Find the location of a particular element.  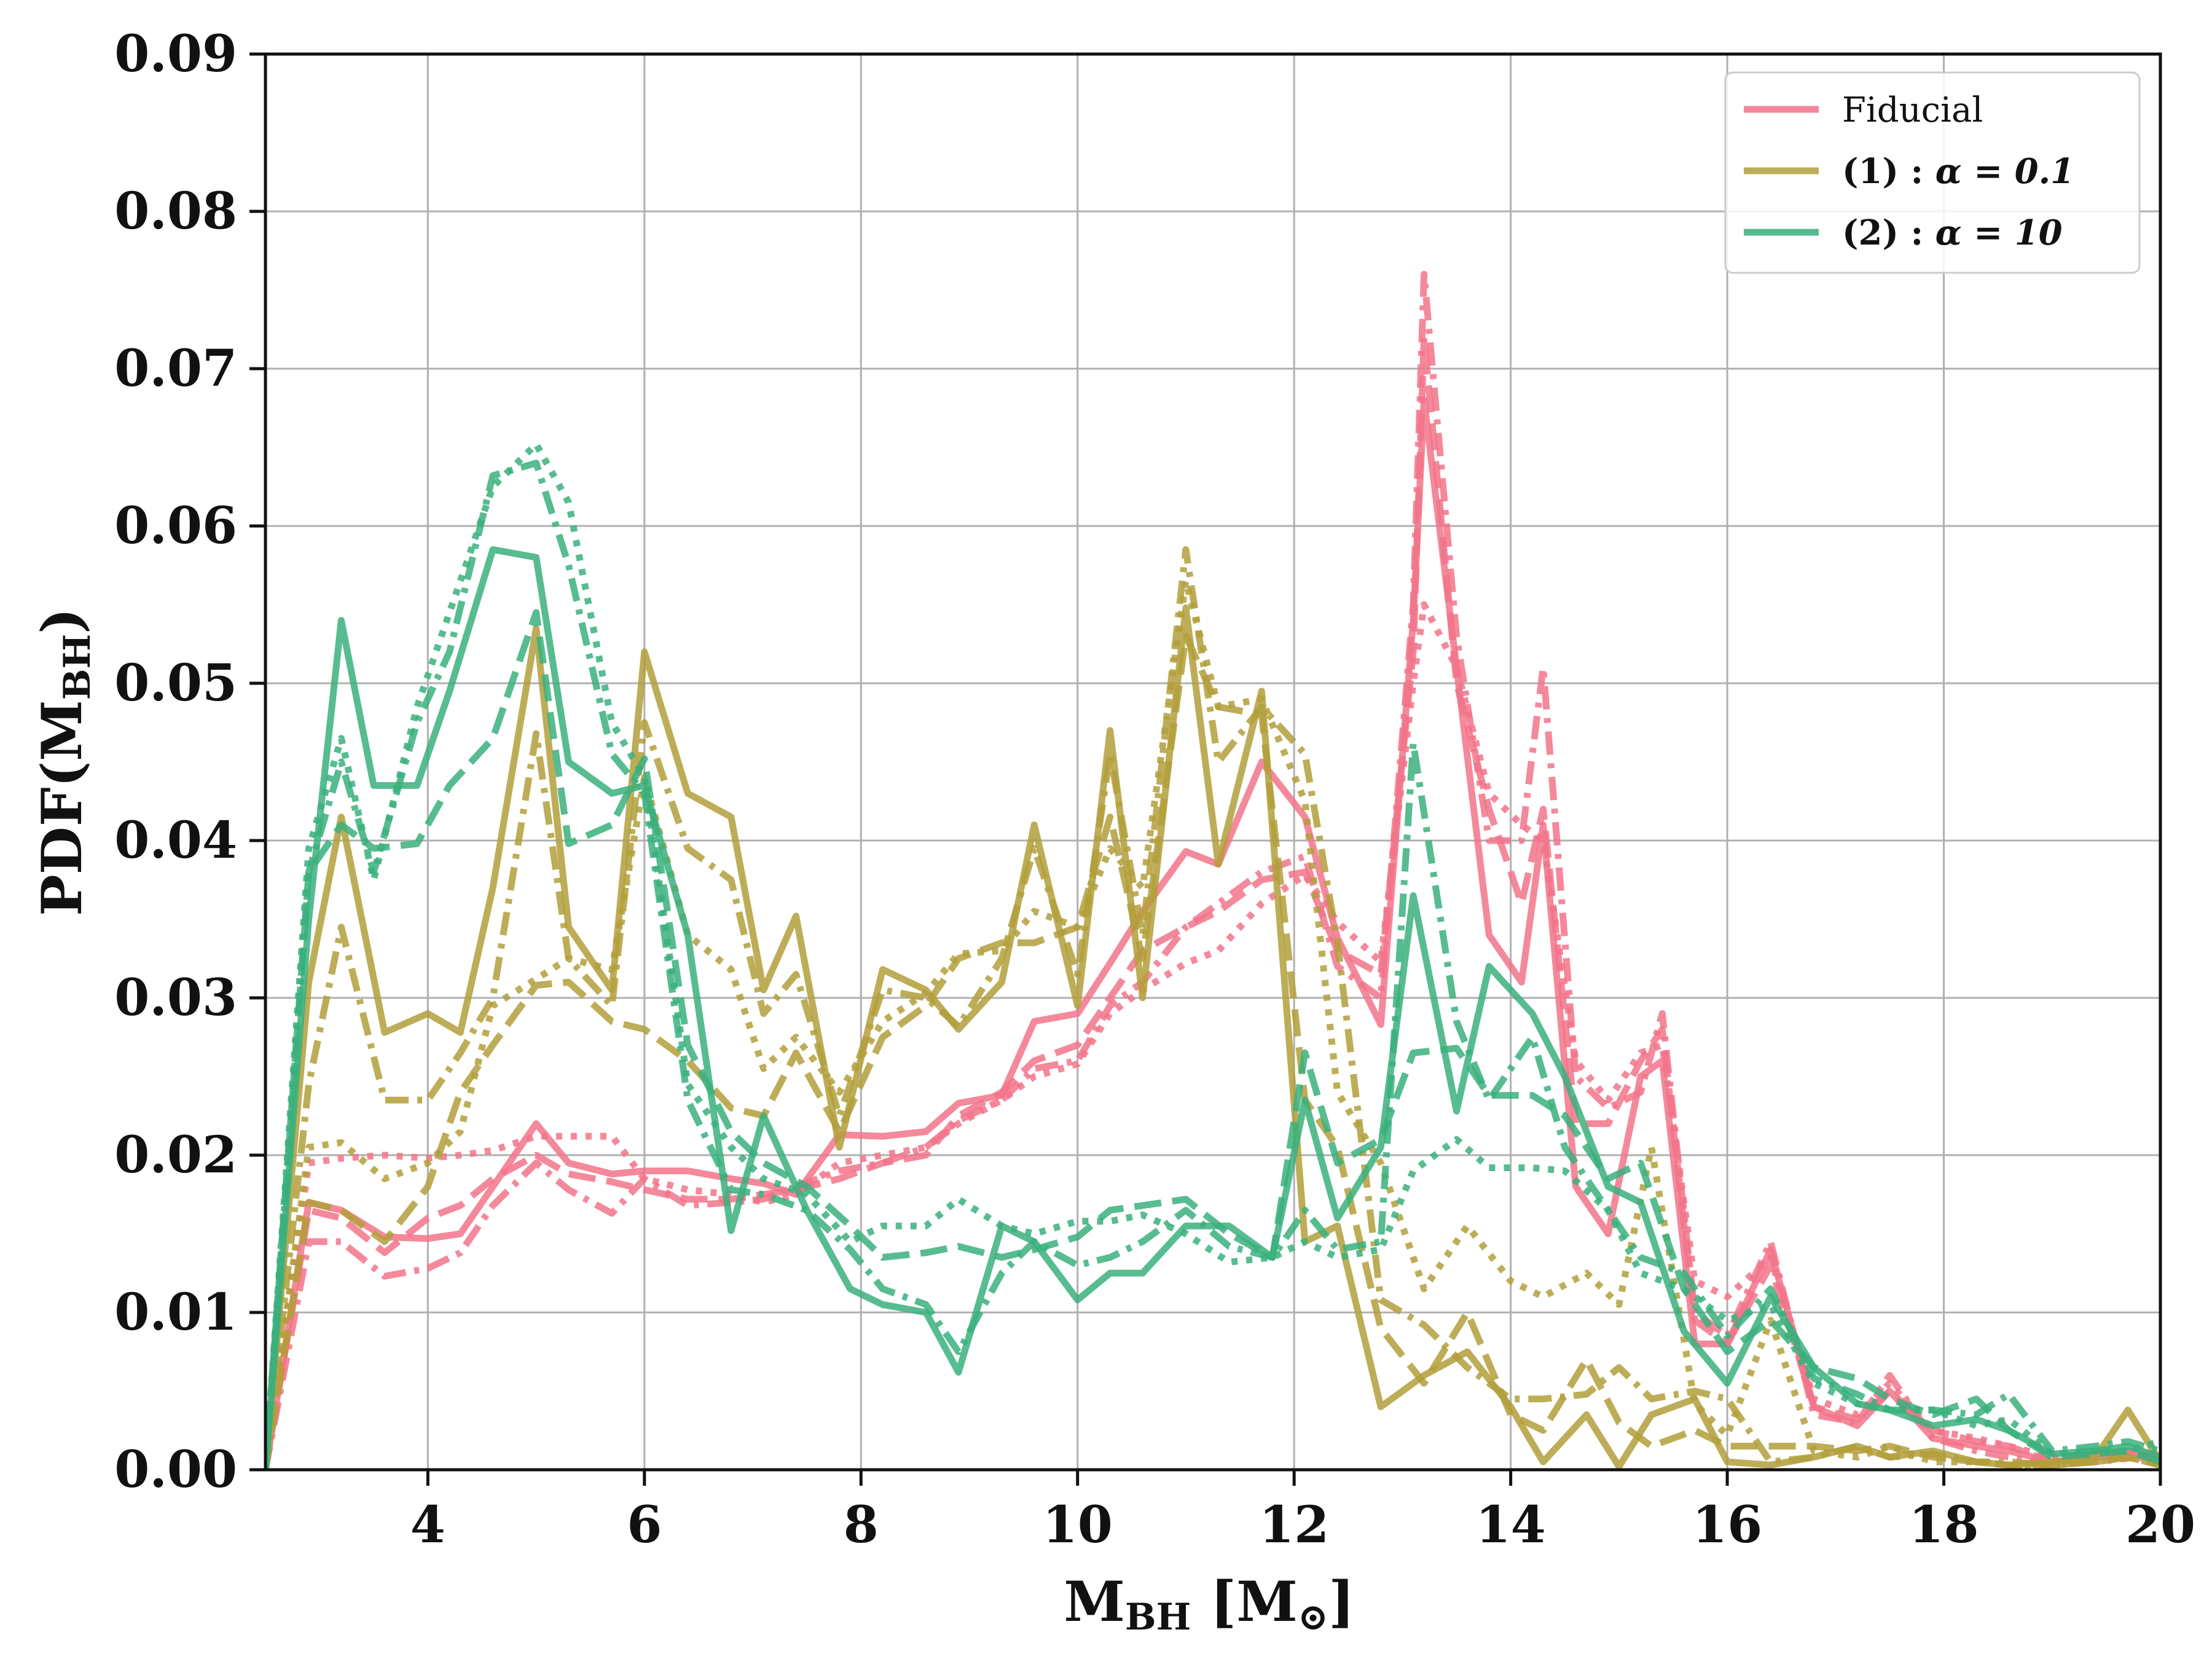

y-tick-label: 0.00 is located at coordinates (175, 1469).